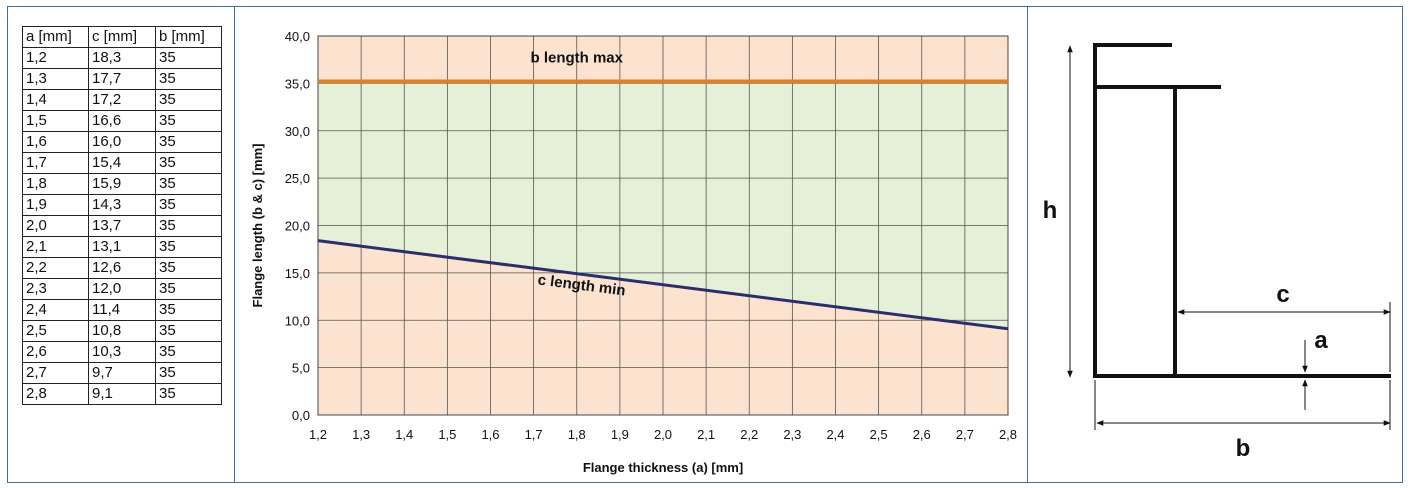 The width and height of the screenshot is (1411, 488). I want to click on b-length-max-label: b length max, so click(576, 58).